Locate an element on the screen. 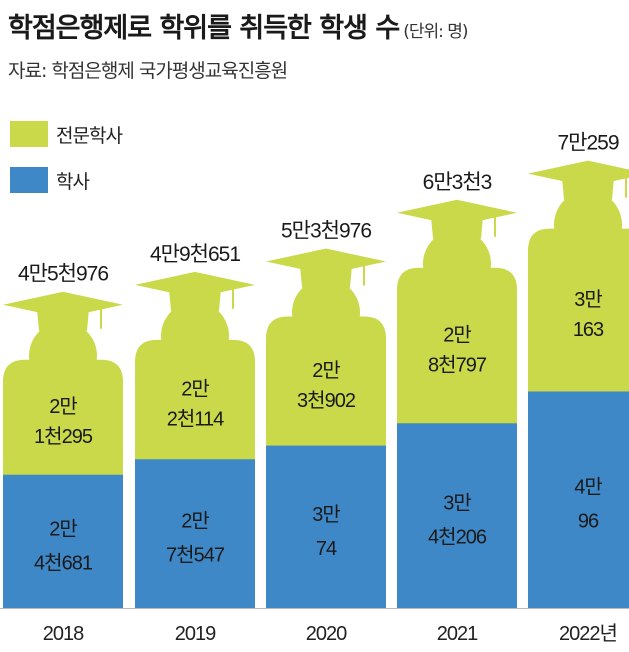 The width and height of the screenshot is (629, 652). cap-board-2021 is located at coordinates (457, 212).